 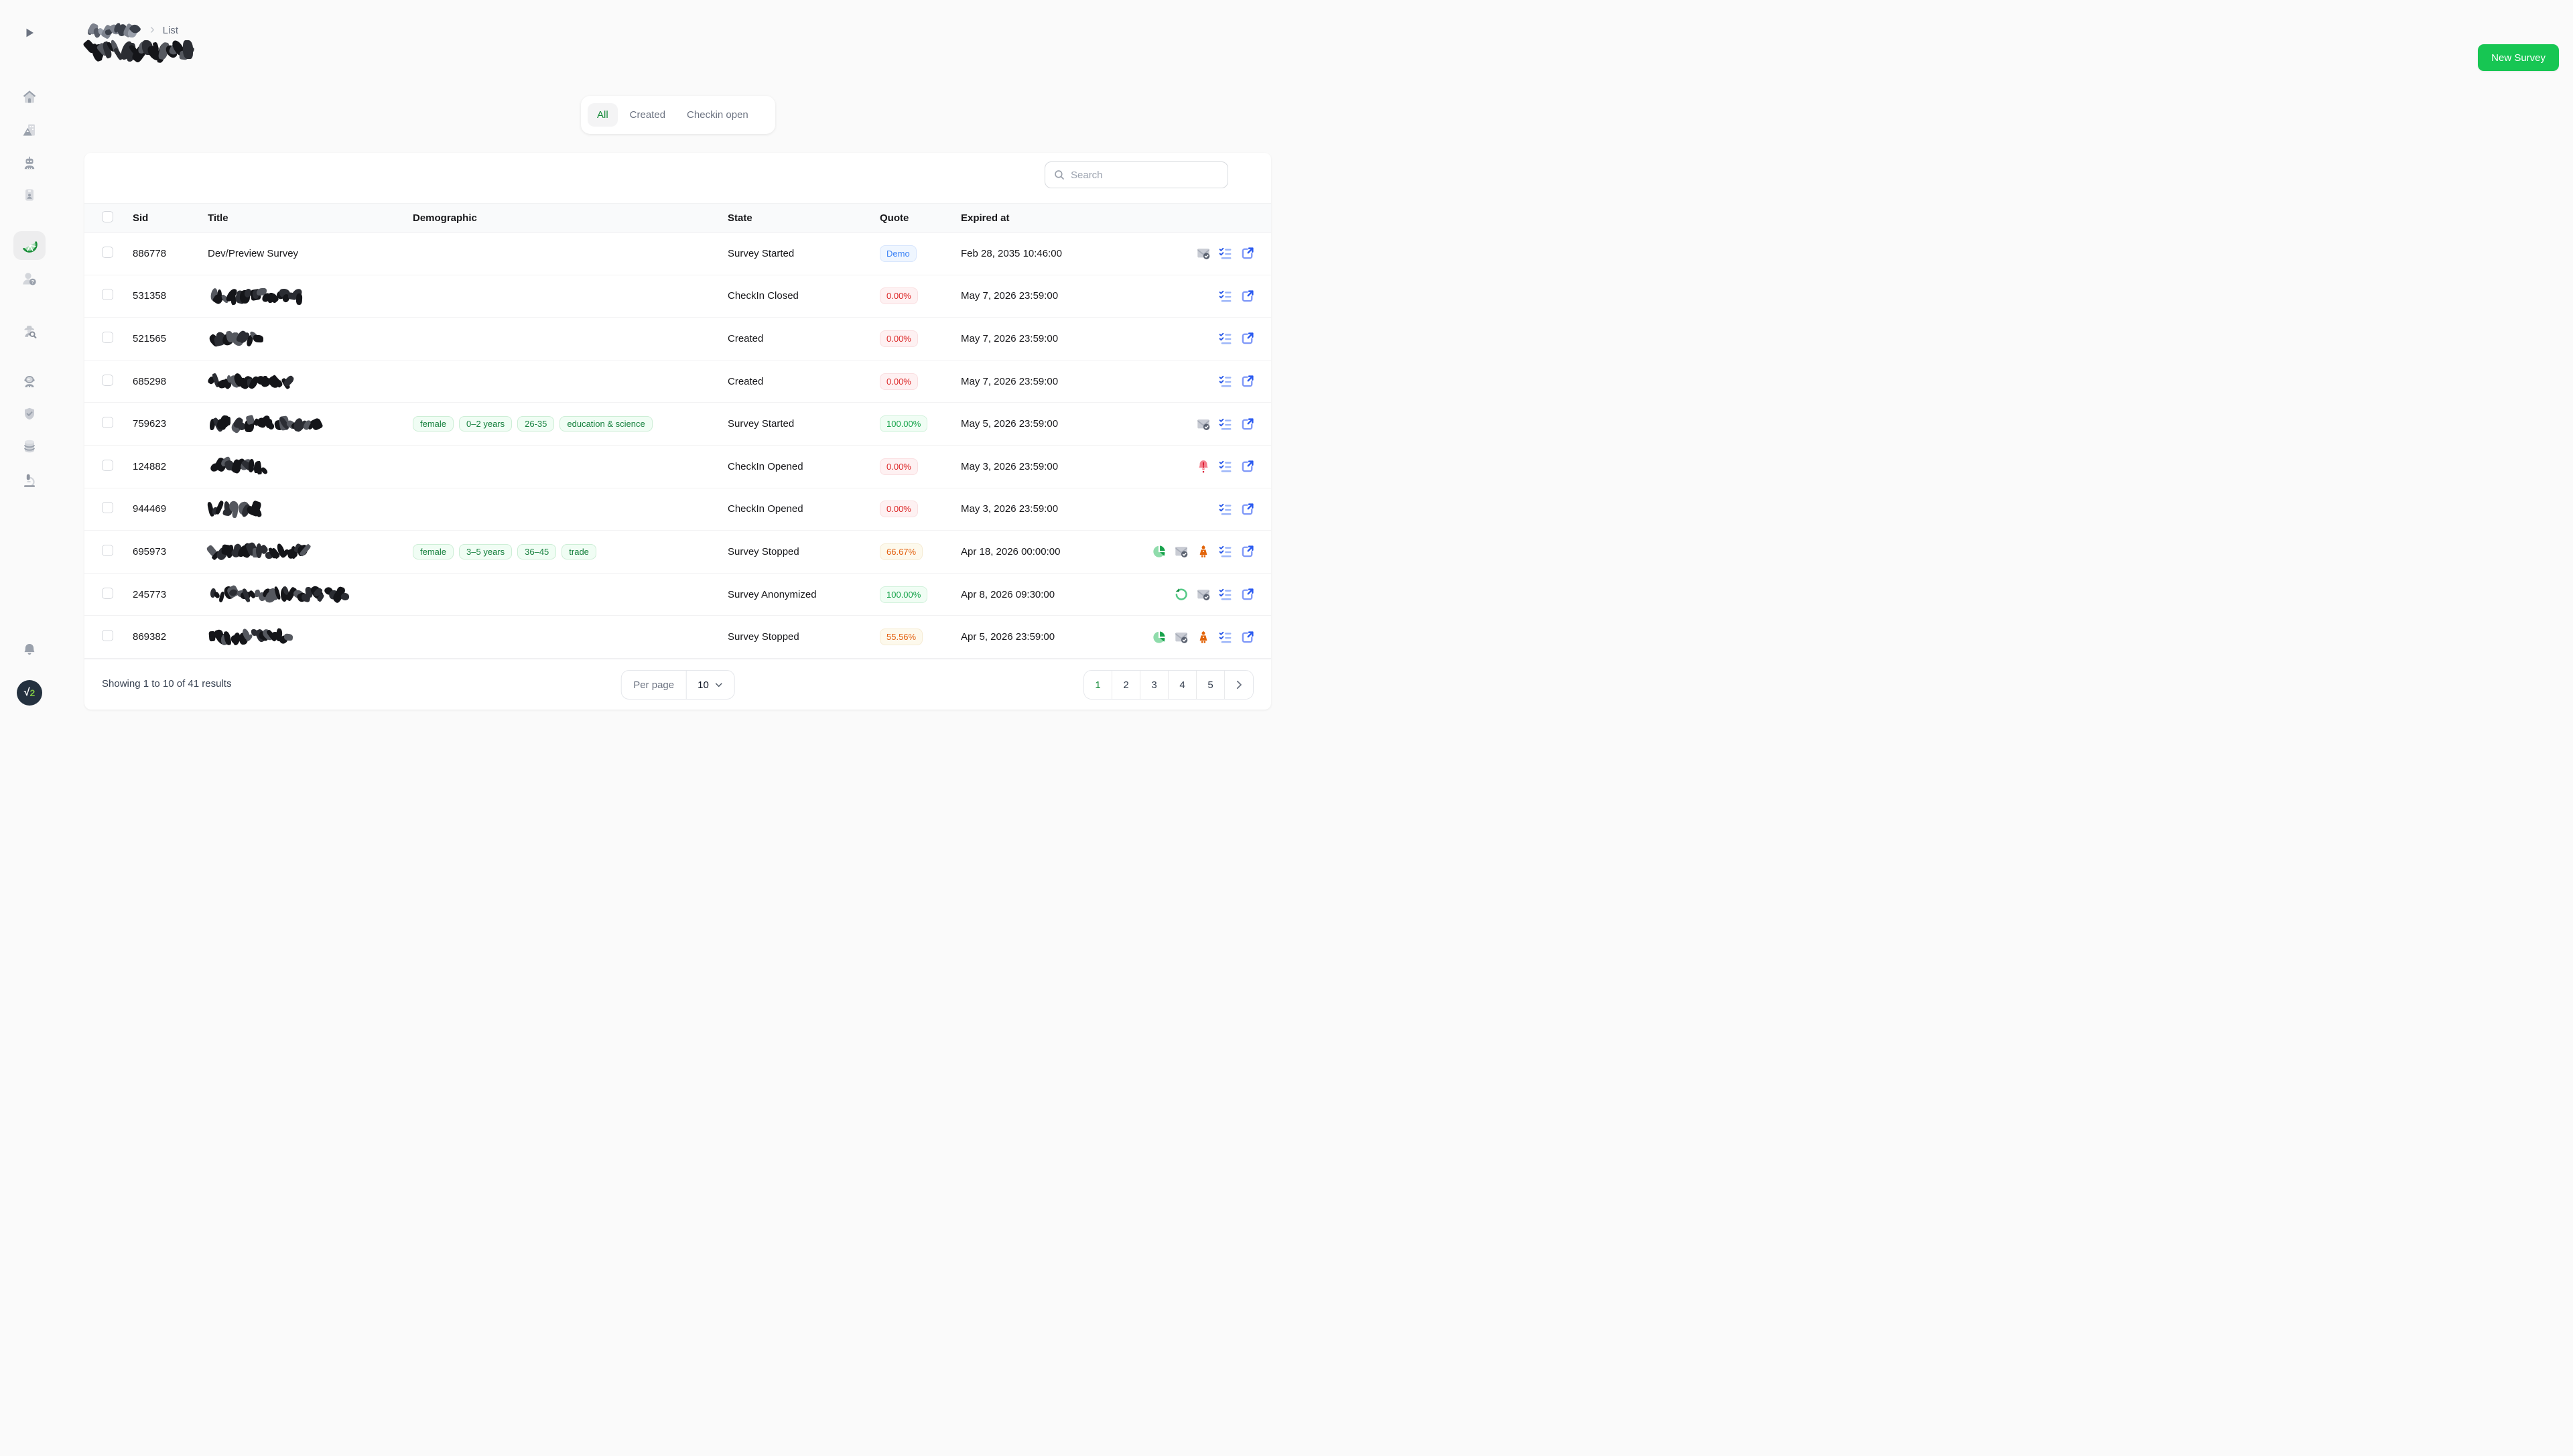 I want to click on page-button-3: 3, so click(x=1154, y=685).